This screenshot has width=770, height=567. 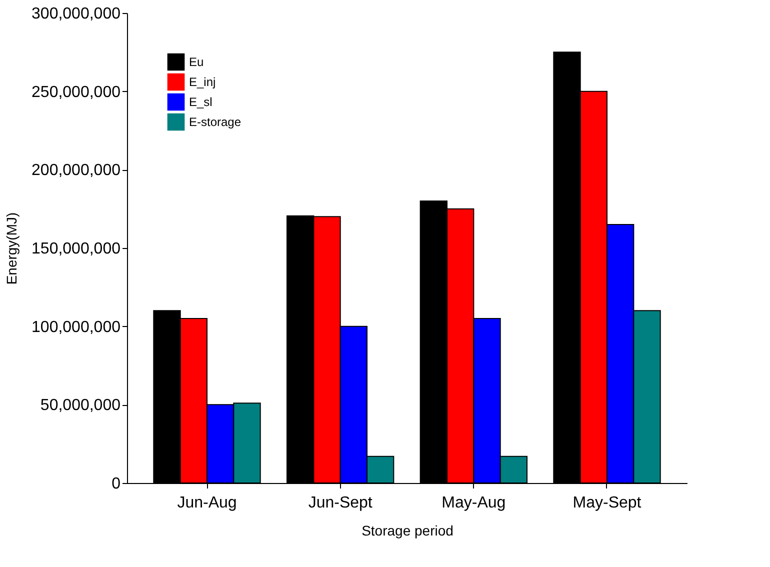 I want to click on y-tick-label: 150,000,000, so click(x=76, y=249).